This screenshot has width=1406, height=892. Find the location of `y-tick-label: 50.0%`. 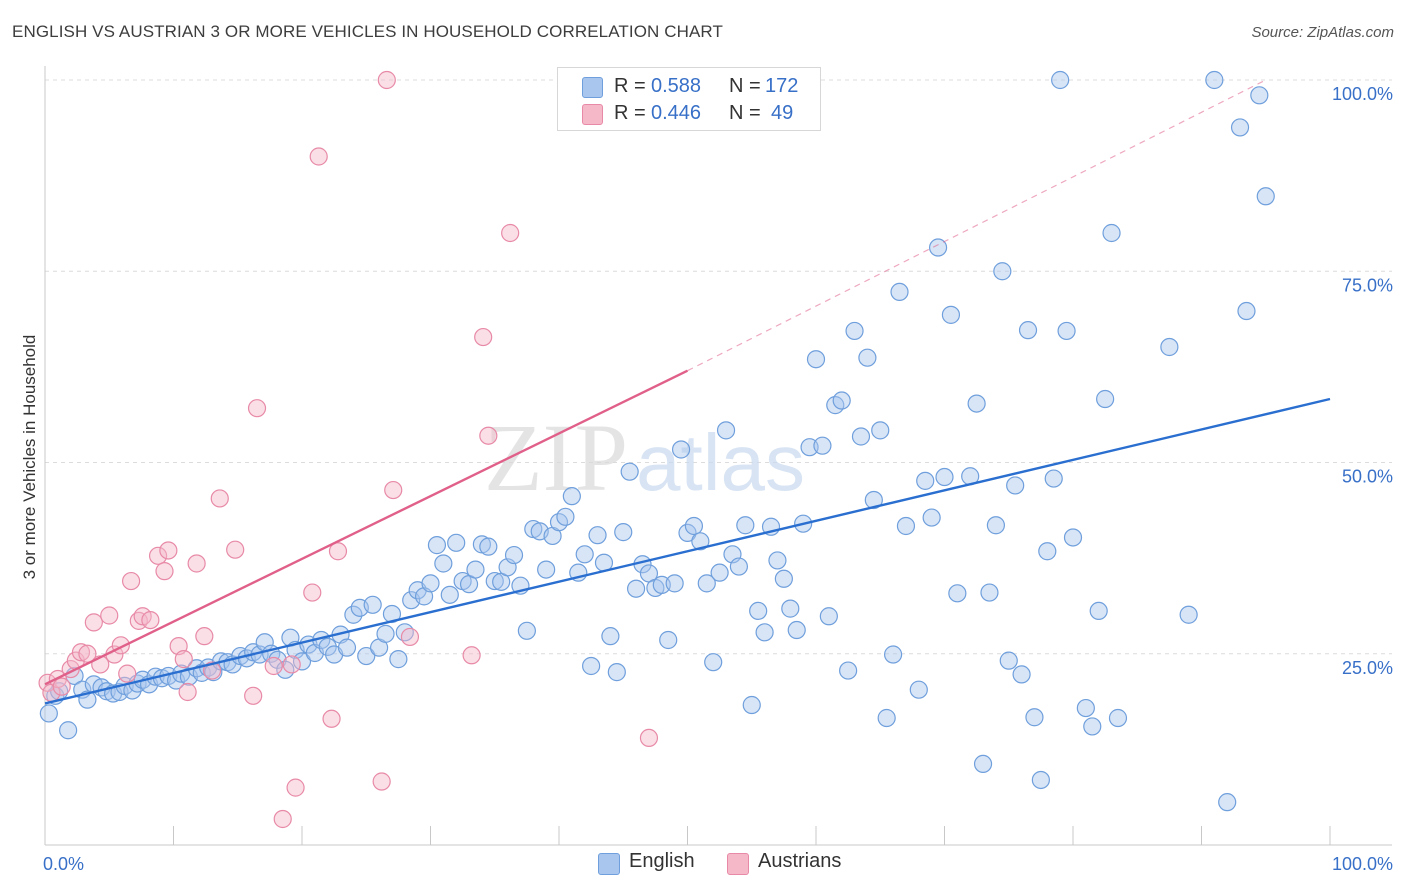

y-tick-label: 50.0% is located at coordinates (1367, 477).